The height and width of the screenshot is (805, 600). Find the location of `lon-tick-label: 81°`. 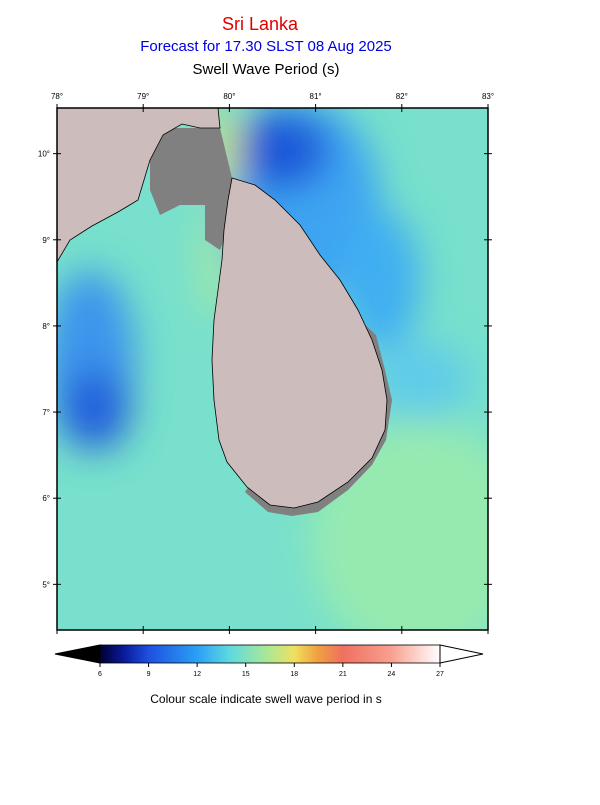

lon-tick-label: 81° is located at coordinates (316, 96).